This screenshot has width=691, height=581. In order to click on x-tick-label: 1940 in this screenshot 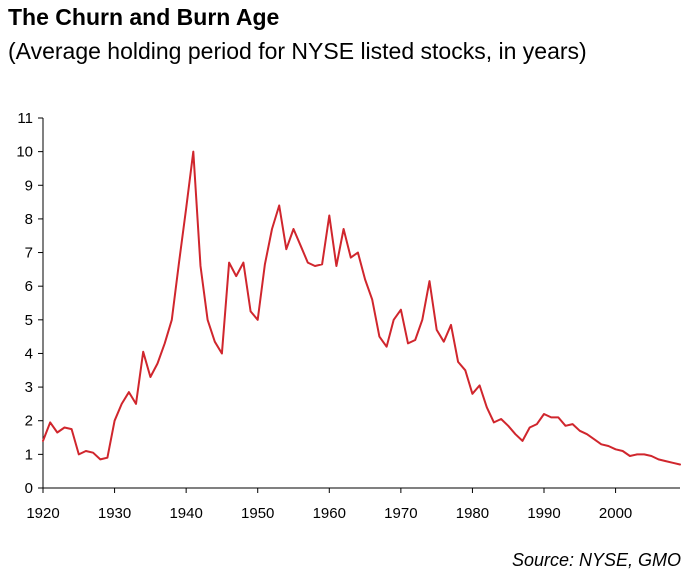, I will do `click(185, 513)`.